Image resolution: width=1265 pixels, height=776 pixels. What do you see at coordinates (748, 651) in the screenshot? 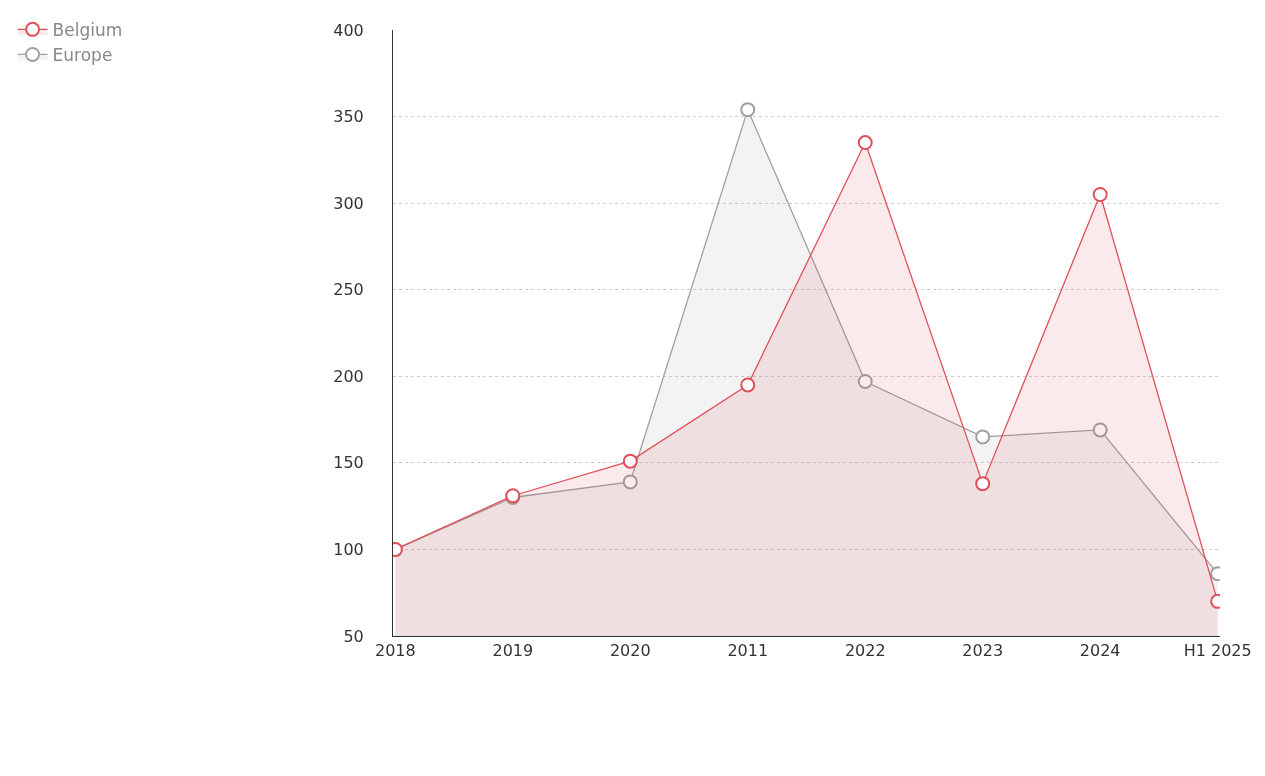
I see `x-tick-label: 2011` at bounding box center [748, 651].